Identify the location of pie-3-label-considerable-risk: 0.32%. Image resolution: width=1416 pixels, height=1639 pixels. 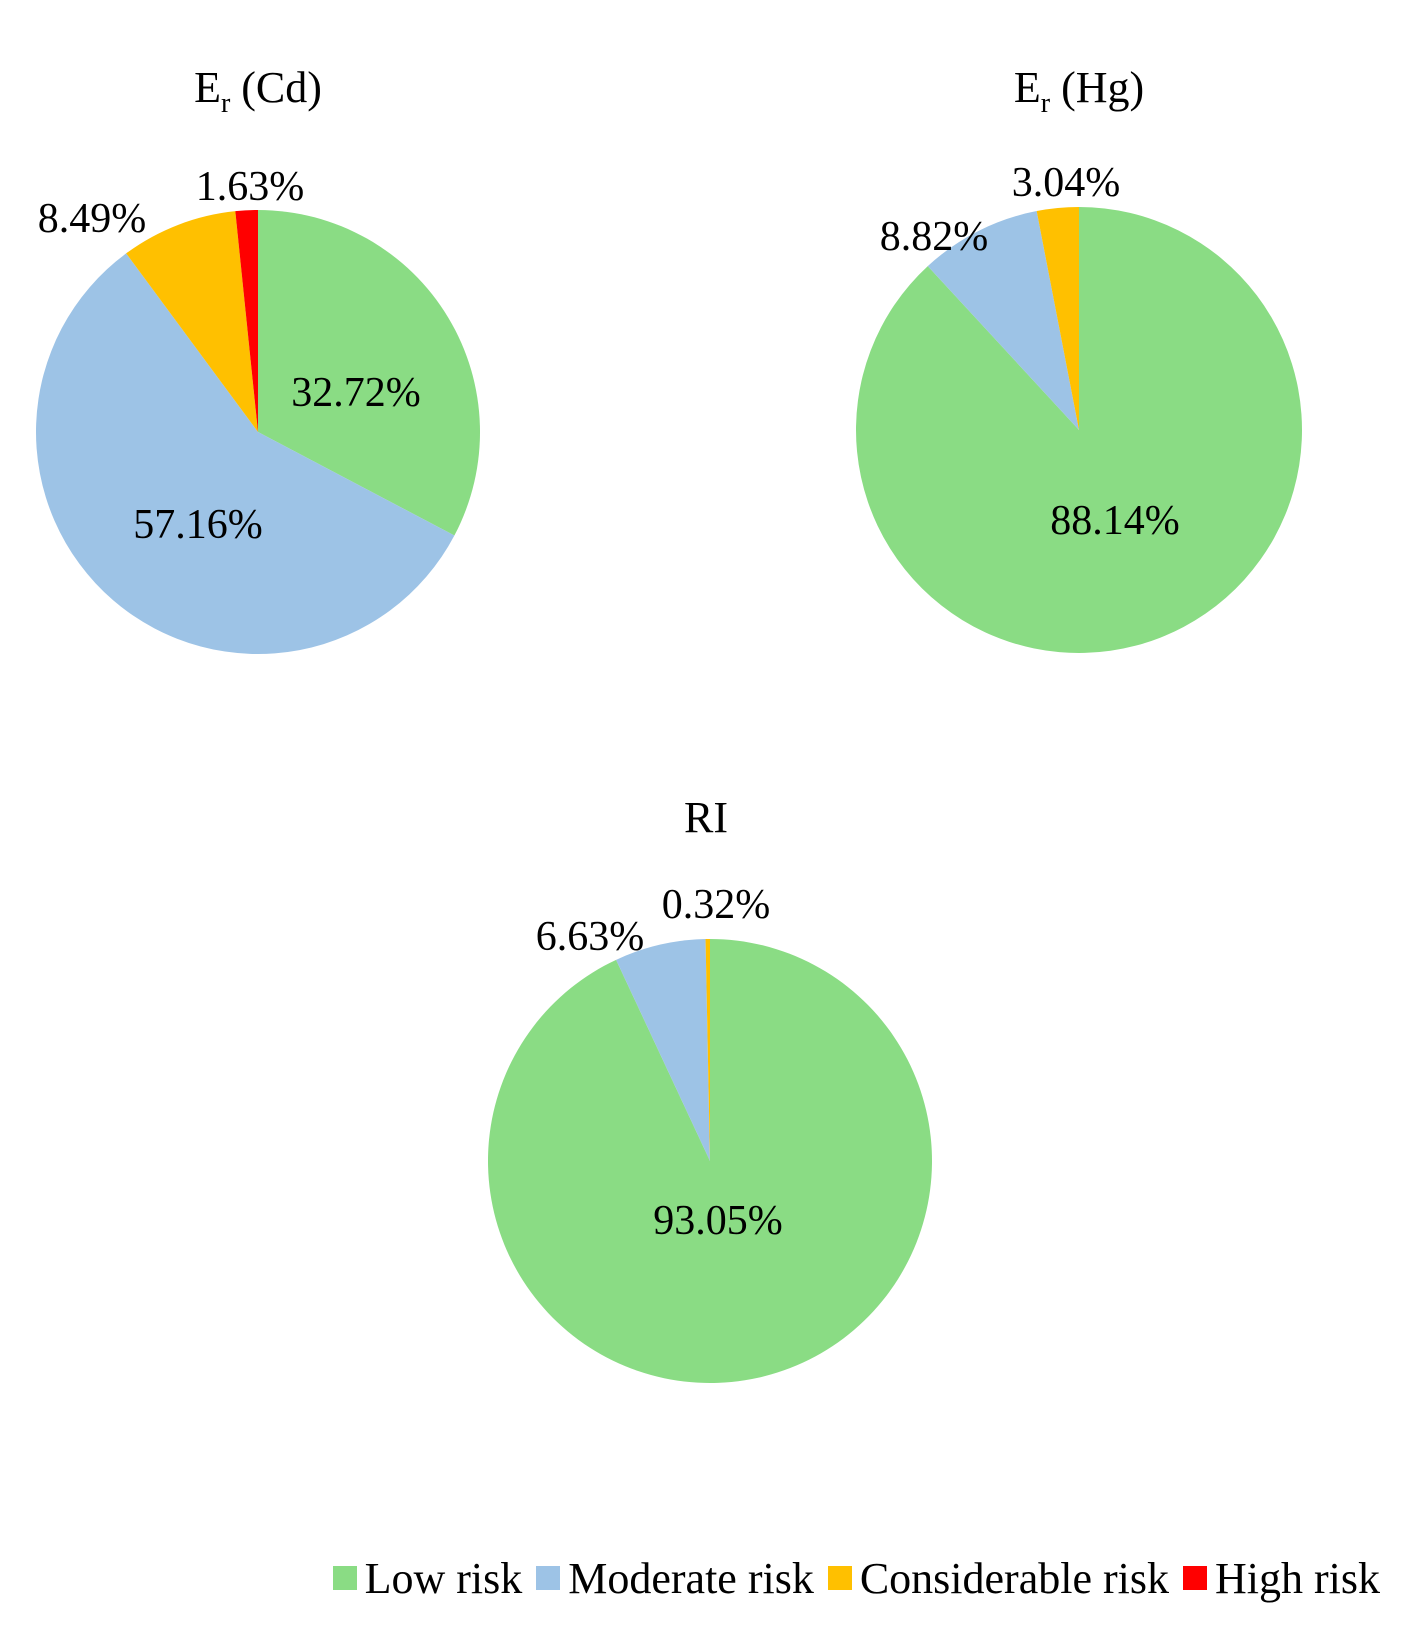
(716, 905).